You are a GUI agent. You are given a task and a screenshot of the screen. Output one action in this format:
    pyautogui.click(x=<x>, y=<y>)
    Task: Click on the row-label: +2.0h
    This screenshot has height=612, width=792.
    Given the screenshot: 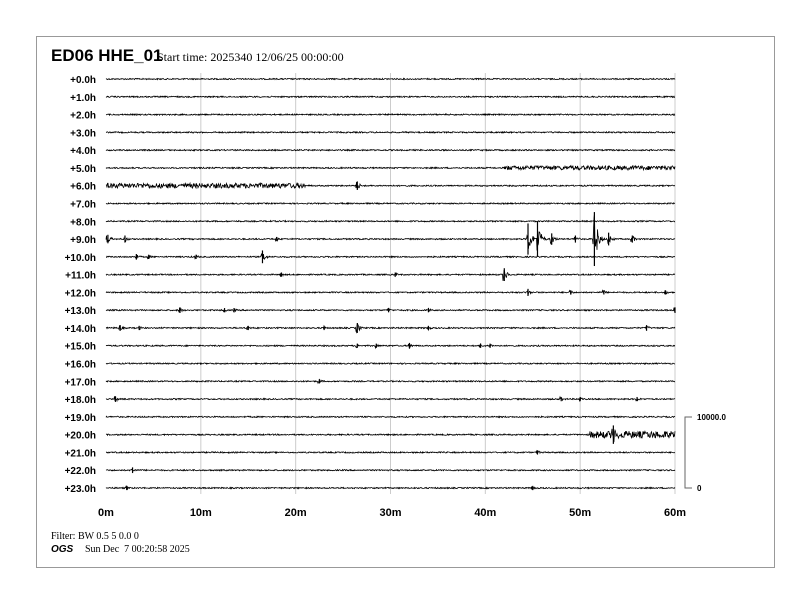 What is the action you would take?
    pyautogui.click(x=83, y=116)
    